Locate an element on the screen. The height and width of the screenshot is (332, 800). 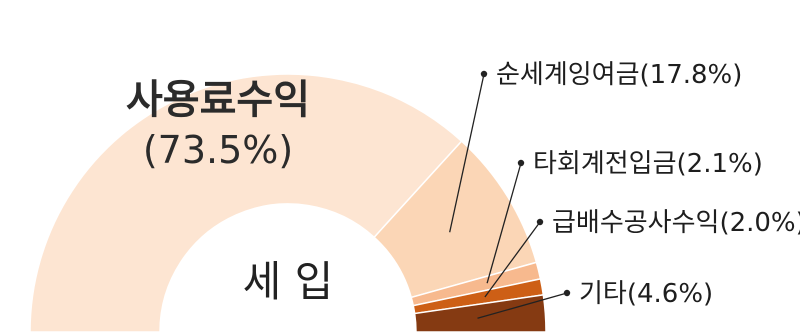
center-label: 세 입 is located at coordinates (288, 281).